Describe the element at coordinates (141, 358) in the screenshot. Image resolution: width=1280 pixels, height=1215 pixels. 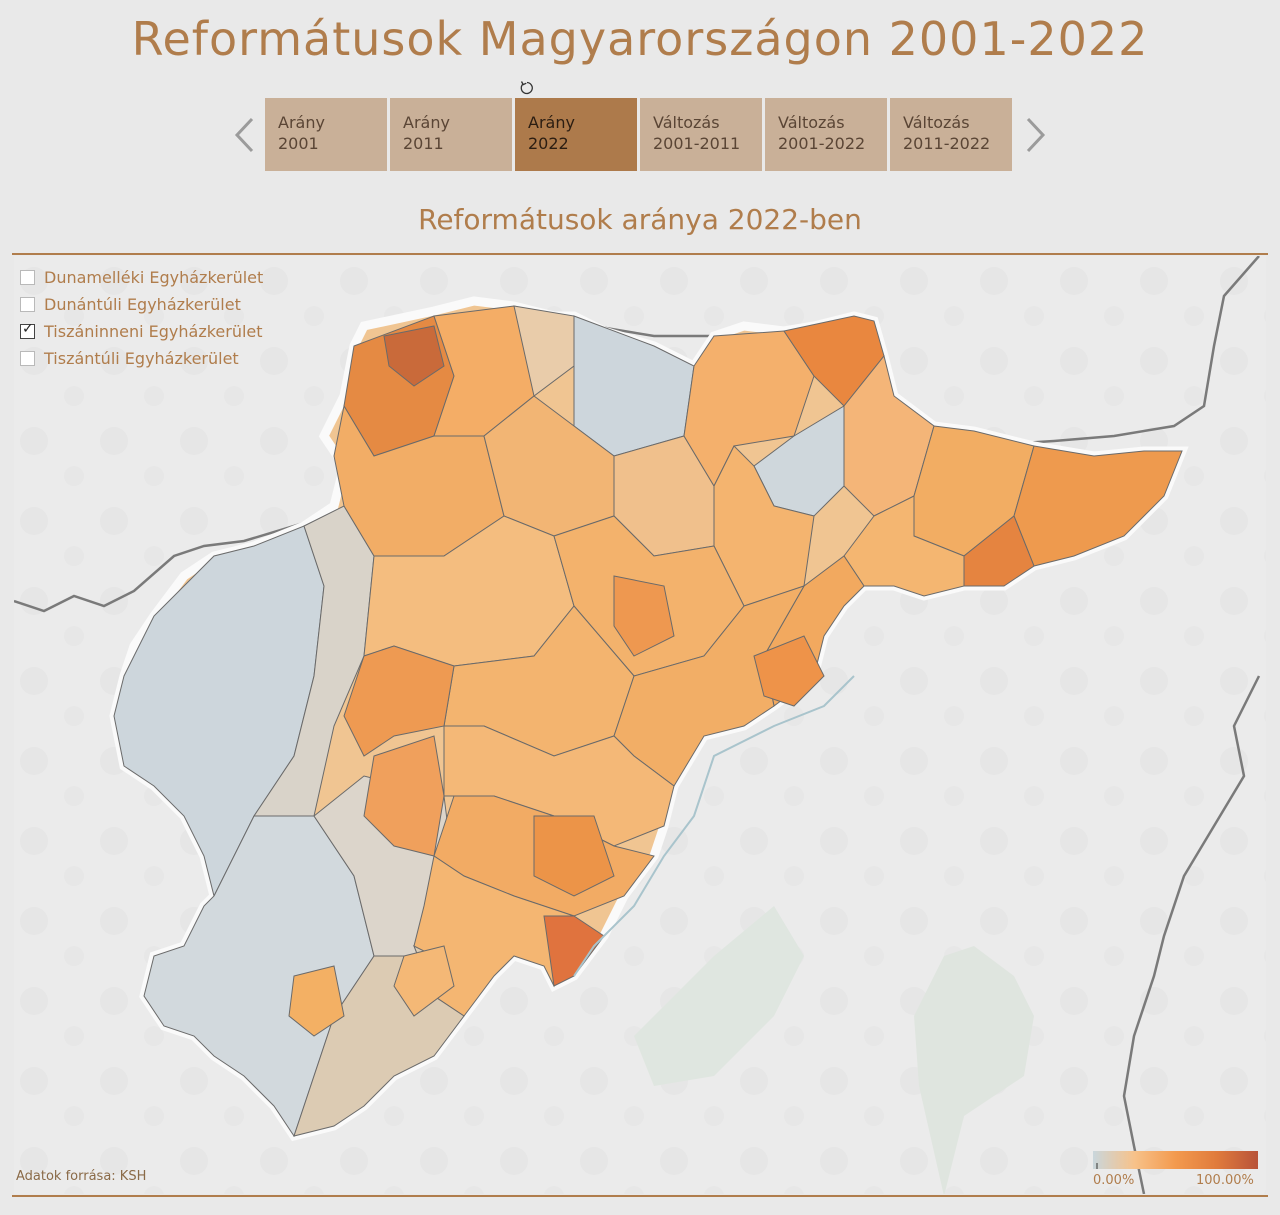
I see `filter-tiszantuli: Tiszántúli Egyházkerület` at that location.